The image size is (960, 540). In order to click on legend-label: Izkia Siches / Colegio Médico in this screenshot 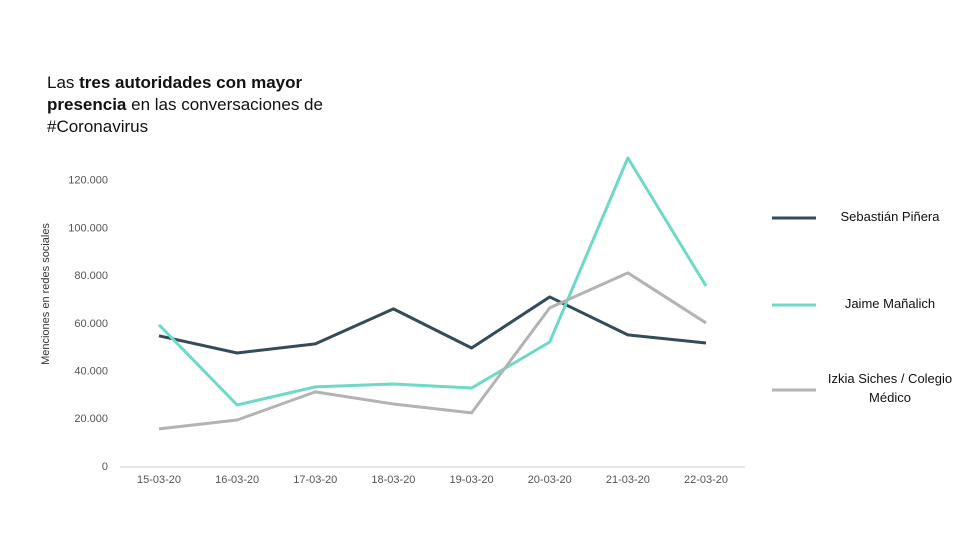, I will do `click(893, 388)`.